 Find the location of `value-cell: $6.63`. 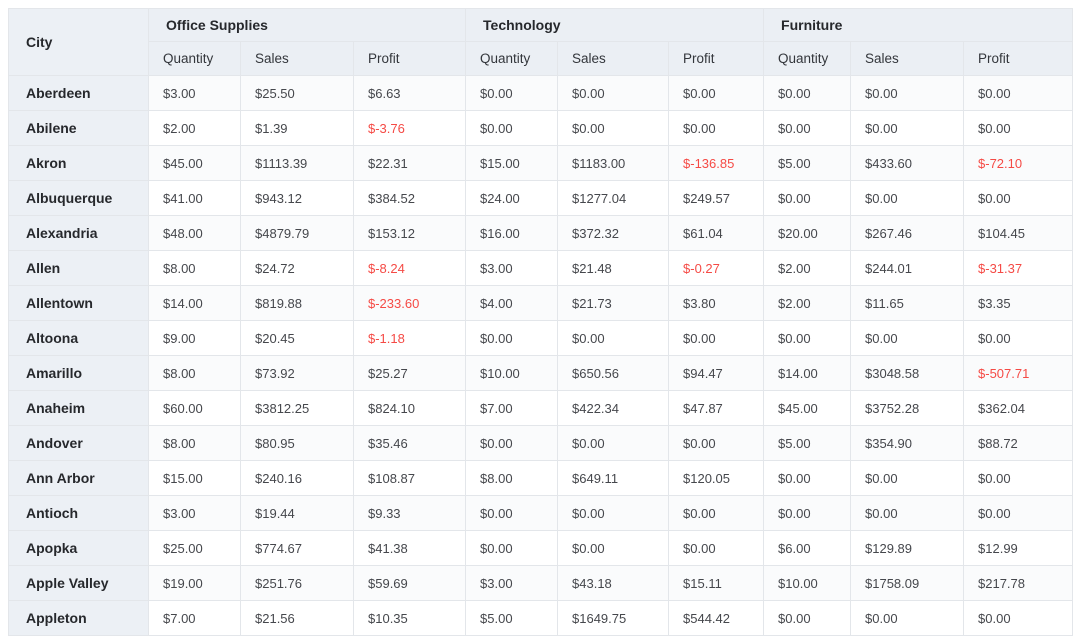

value-cell: $6.63 is located at coordinates (409, 93).